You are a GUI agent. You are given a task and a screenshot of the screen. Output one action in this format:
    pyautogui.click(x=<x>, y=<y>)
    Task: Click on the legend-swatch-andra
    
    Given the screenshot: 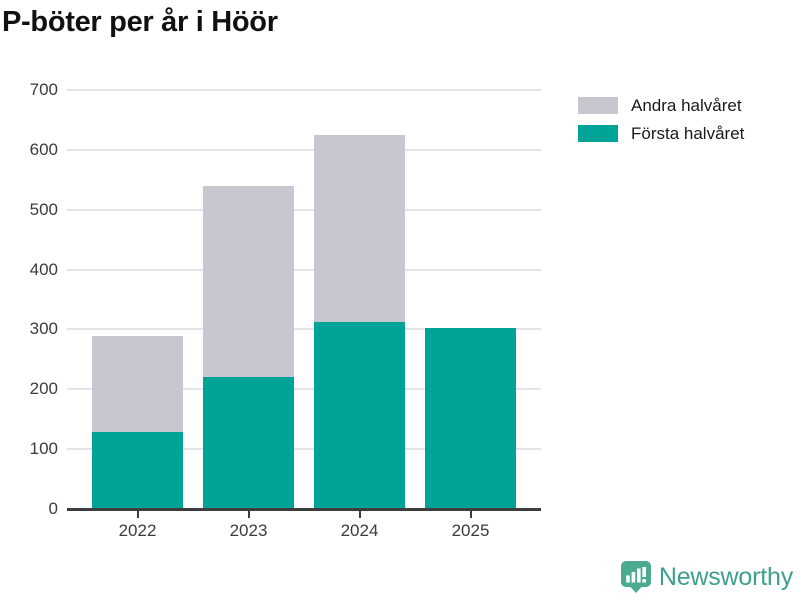 What is the action you would take?
    pyautogui.click(x=598, y=105)
    